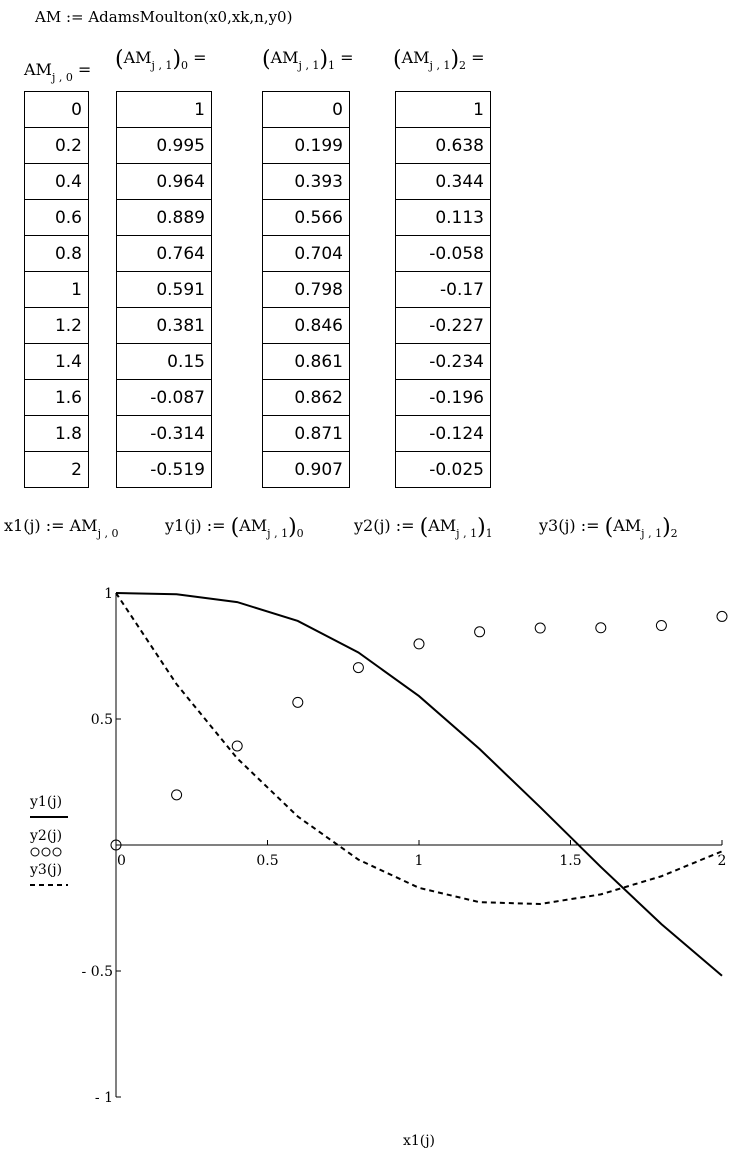 This screenshot has height=1155, width=729. What do you see at coordinates (306, 254) in the screenshot?
I see `table-cell-y2: 0.704` at bounding box center [306, 254].